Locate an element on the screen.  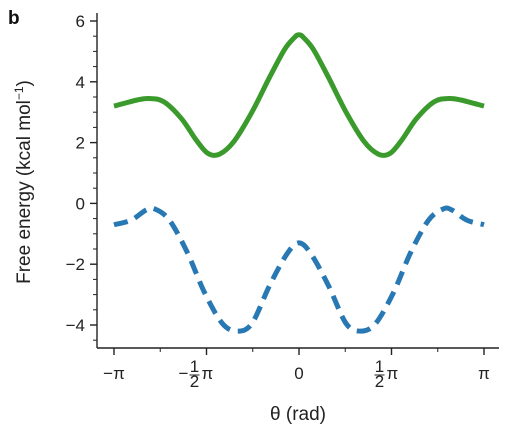
y-tick-label: 4 is located at coordinates (80, 82).